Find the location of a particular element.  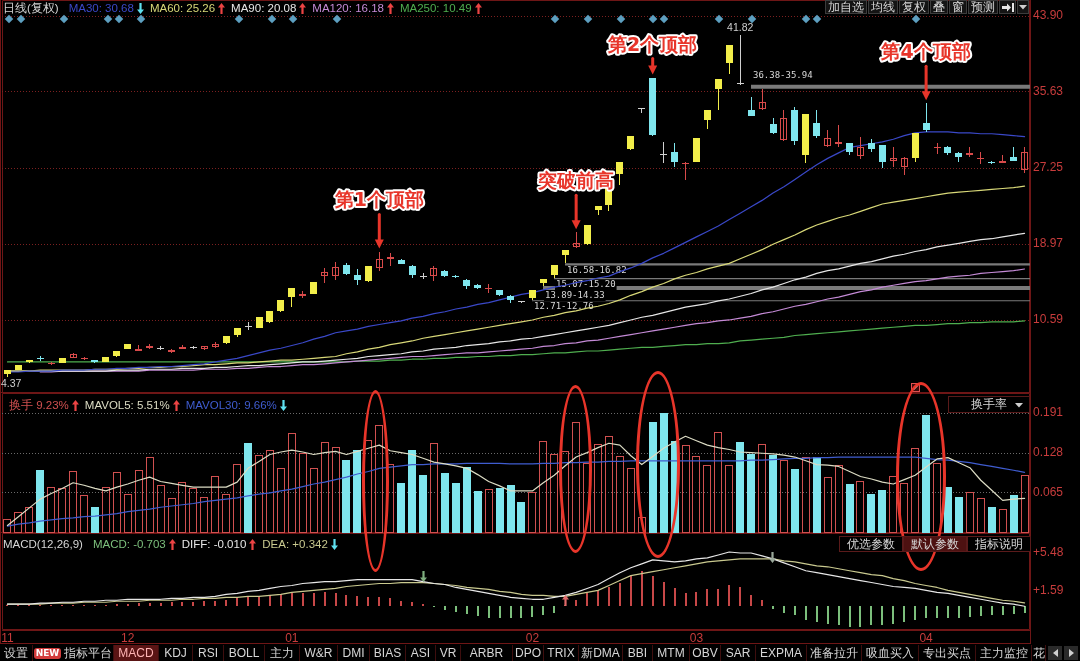

text: 主力 is located at coordinates (282, 652).